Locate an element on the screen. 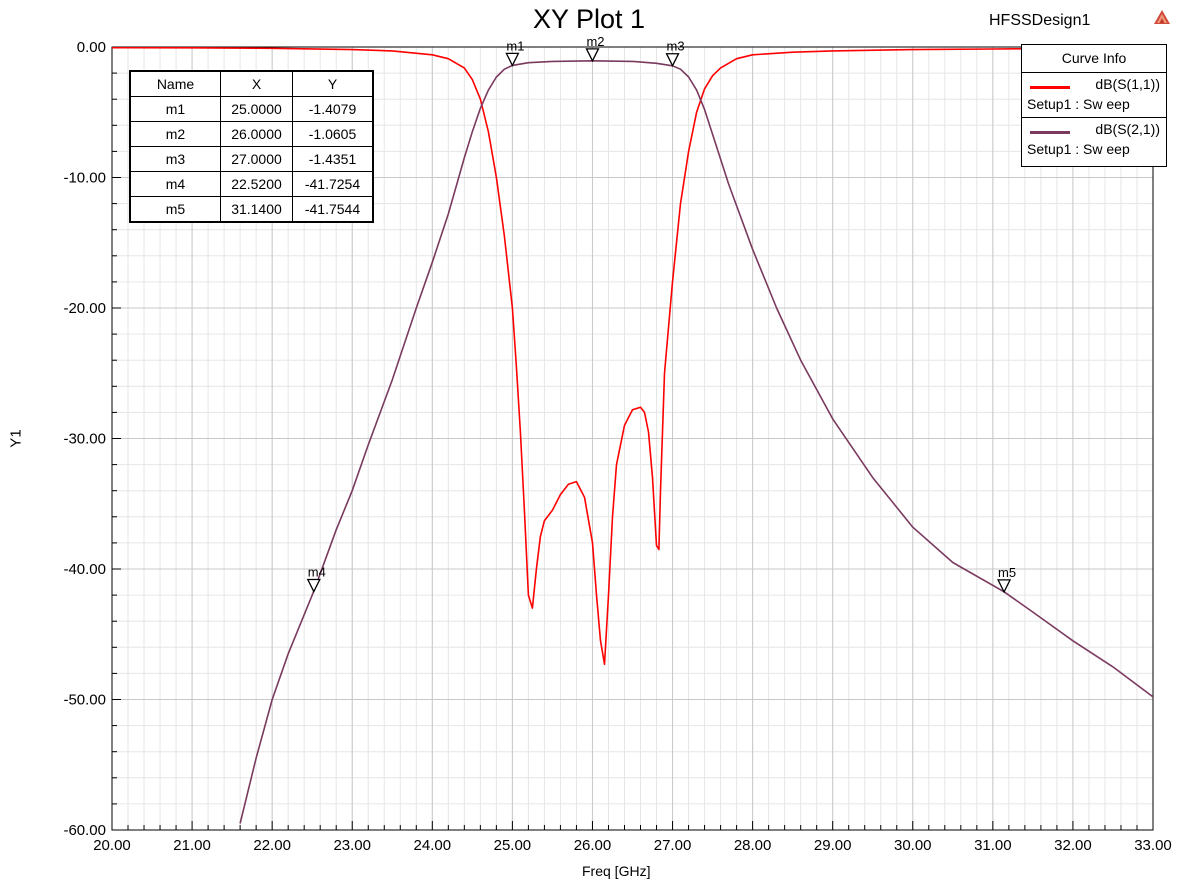  table-row: m1 25.0000 -1.4079 is located at coordinates (251, 109).